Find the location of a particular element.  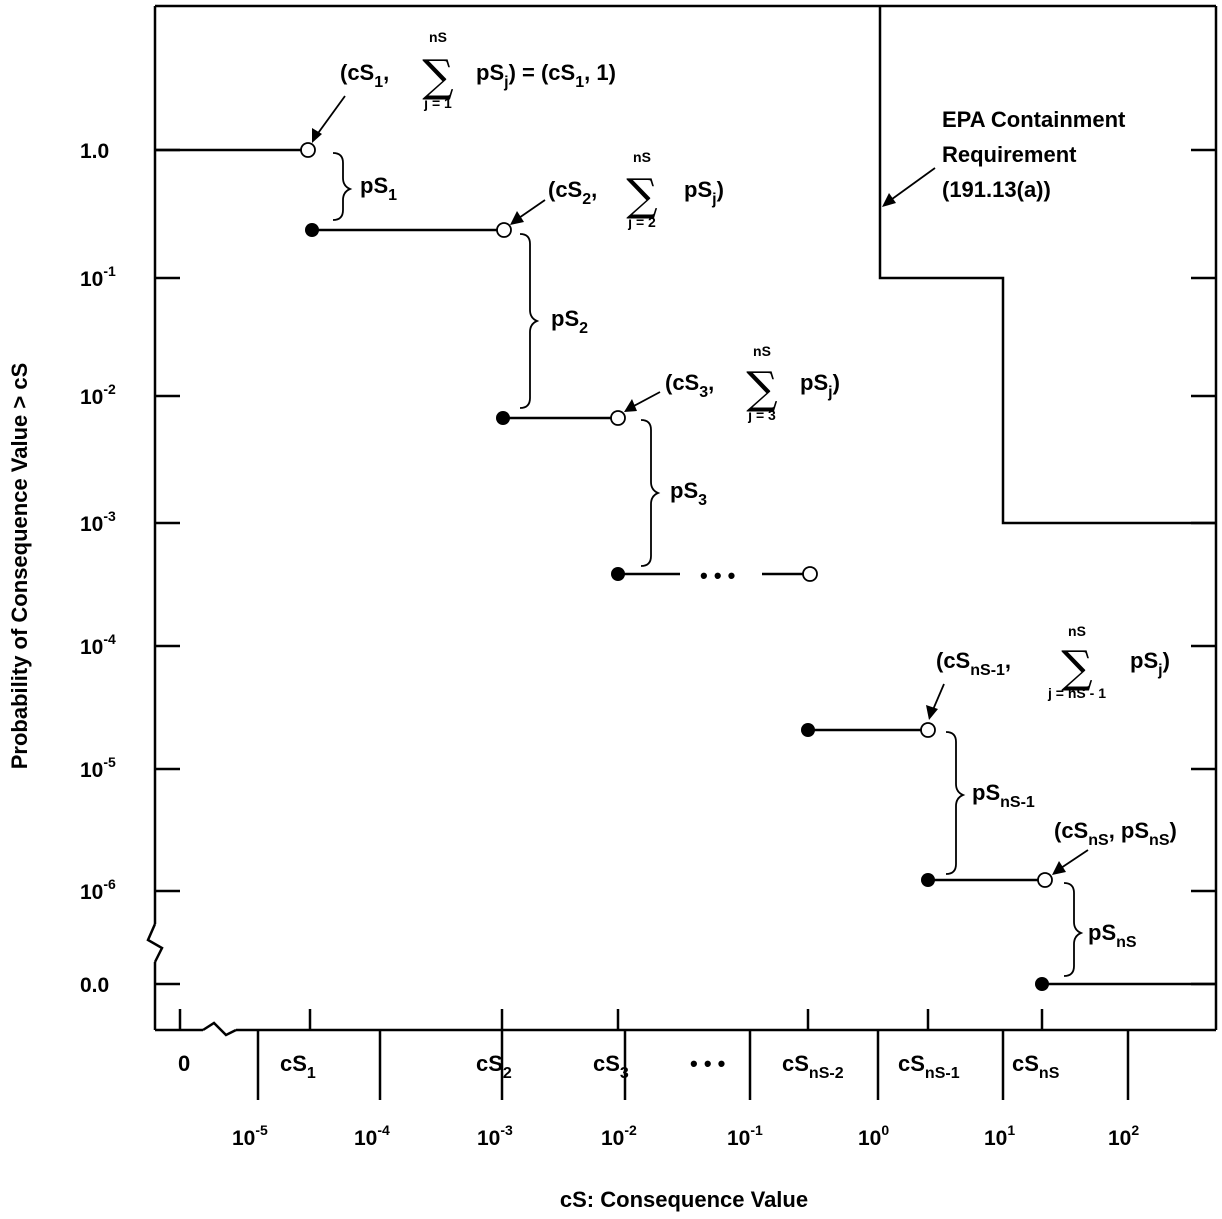

x-log-tick-8: 10² is located at coordinates (1123, 1136).